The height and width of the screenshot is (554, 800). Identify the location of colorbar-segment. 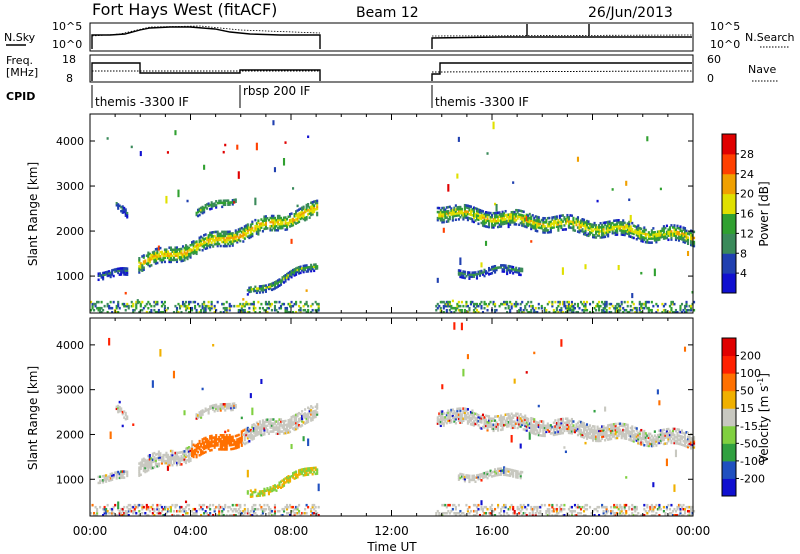
(729, 164).